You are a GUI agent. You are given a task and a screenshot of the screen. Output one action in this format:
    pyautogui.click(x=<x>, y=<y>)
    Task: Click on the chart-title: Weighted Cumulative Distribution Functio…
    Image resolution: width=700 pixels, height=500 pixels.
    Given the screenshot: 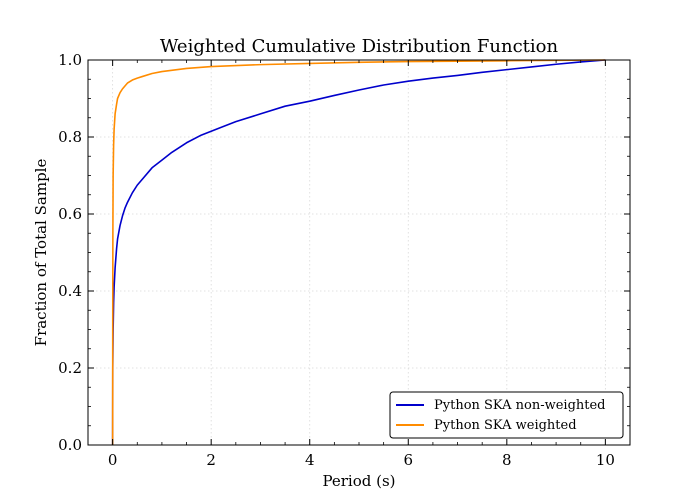 What is the action you would take?
    pyautogui.click(x=359, y=46)
    